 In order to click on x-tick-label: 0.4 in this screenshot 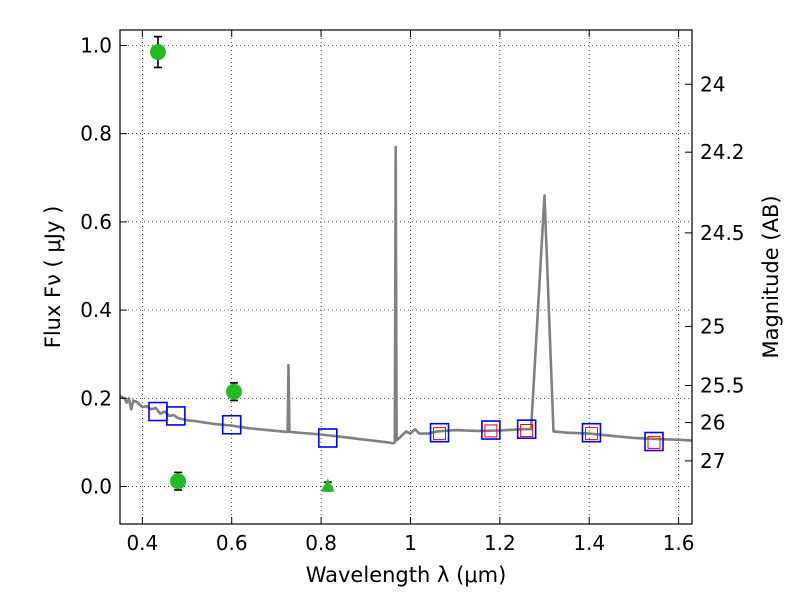, I will do `click(142, 543)`.